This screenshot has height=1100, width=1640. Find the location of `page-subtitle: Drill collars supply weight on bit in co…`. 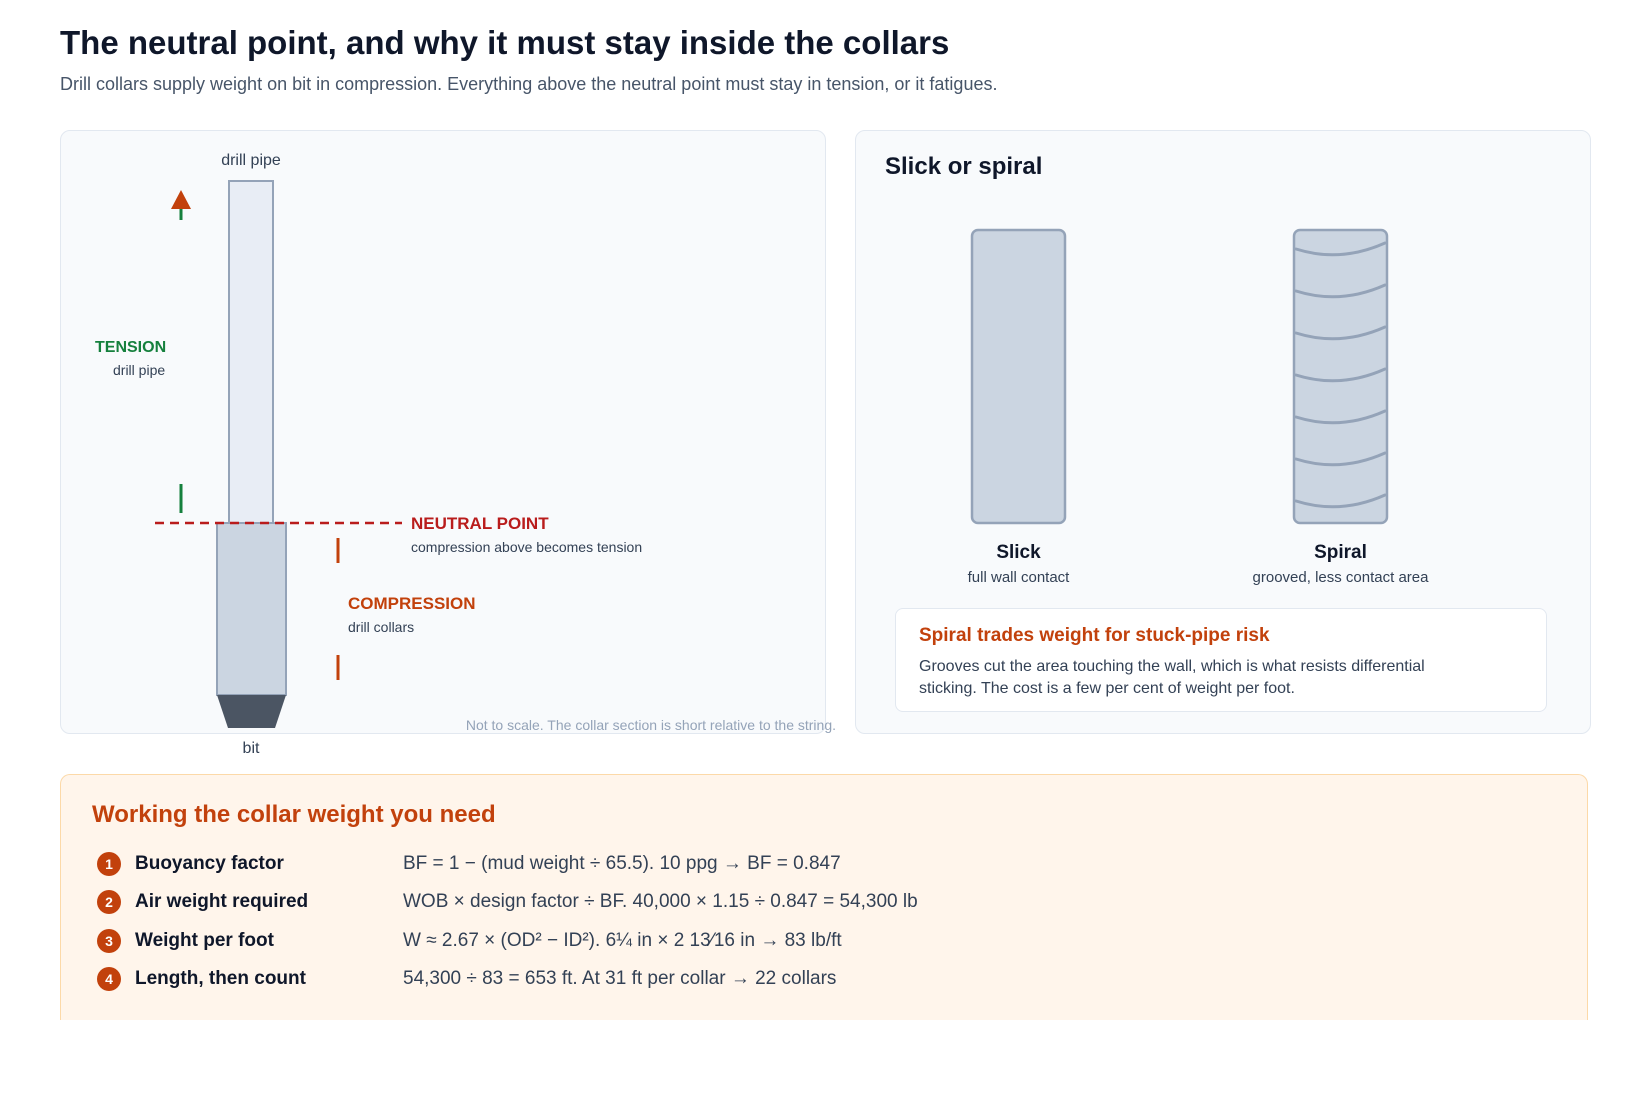

page-subtitle: Drill collars supply weight on bit in co… is located at coordinates (529, 84).